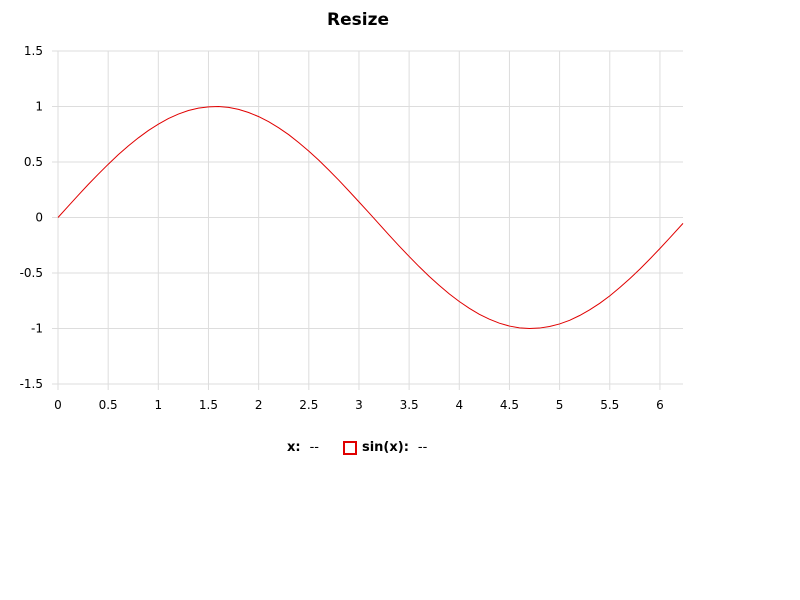  Describe the element at coordinates (509, 405) in the screenshot. I see `x-tick-label: 4.5` at that location.